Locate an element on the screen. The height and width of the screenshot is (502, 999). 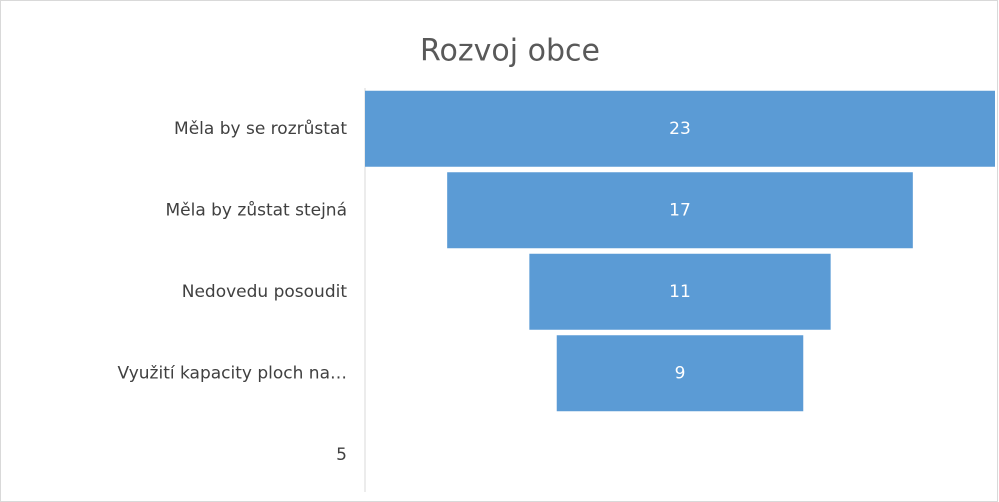
data-label: 9 is located at coordinates (680, 373).